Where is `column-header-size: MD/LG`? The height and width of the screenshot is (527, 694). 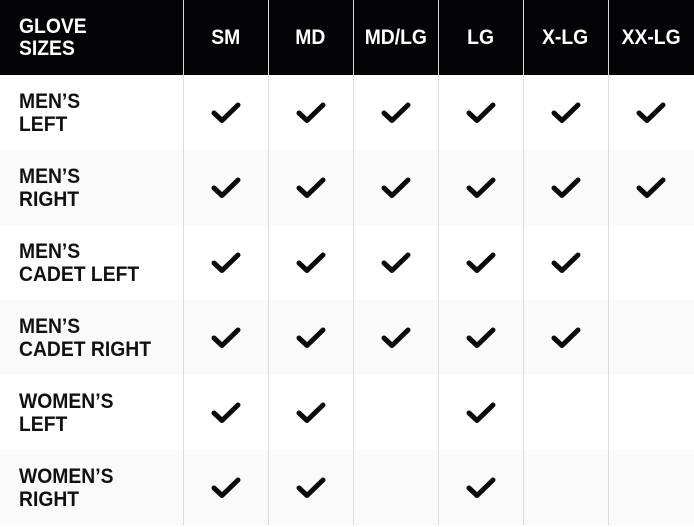
column-header-size: MD/LG is located at coordinates (395, 37).